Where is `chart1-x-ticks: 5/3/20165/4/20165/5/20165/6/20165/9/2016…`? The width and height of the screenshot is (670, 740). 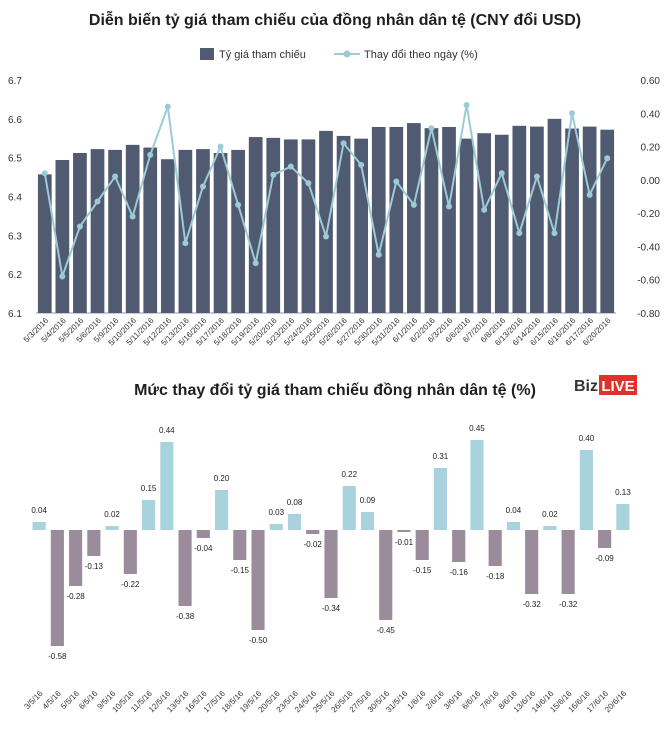
chart1-x-ticks: 5/3/20165/4/20165/5/20165/6/20165/9/2016… is located at coordinates (317, 332).